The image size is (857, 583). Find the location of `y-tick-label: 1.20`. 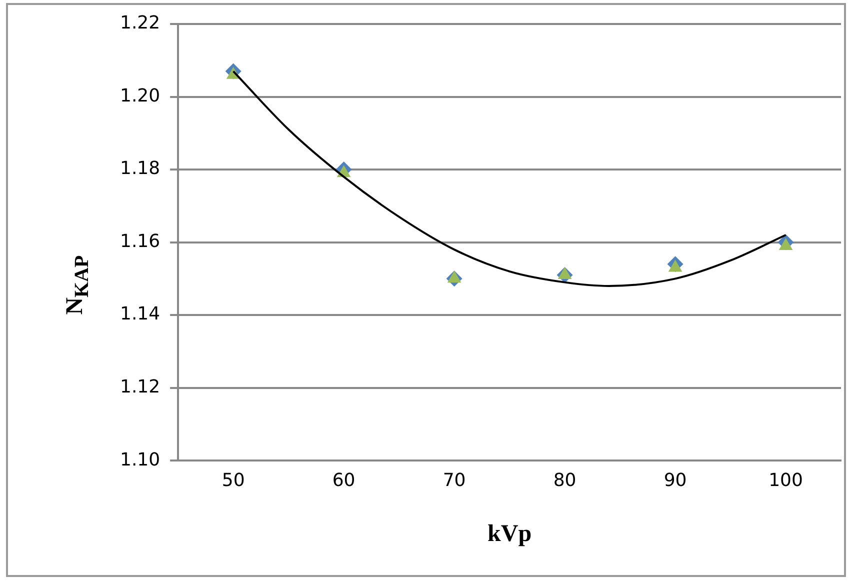

y-tick-label: 1.20 is located at coordinates (140, 95).